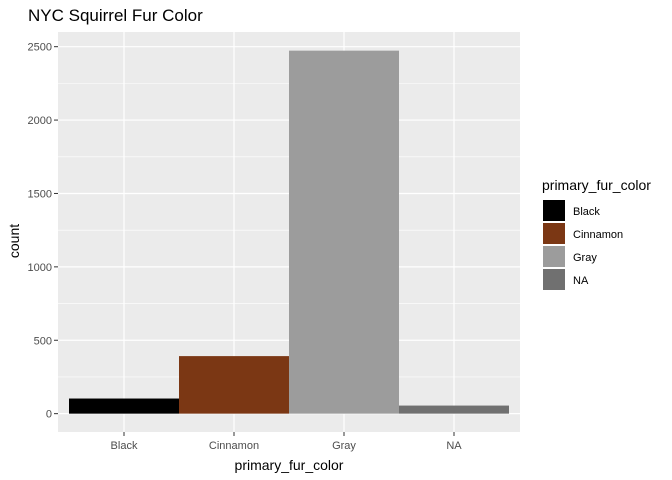 The width and height of the screenshot is (672, 480). What do you see at coordinates (554, 279) in the screenshot?
I see `legend-key-na` at bounding box center [554, 279].